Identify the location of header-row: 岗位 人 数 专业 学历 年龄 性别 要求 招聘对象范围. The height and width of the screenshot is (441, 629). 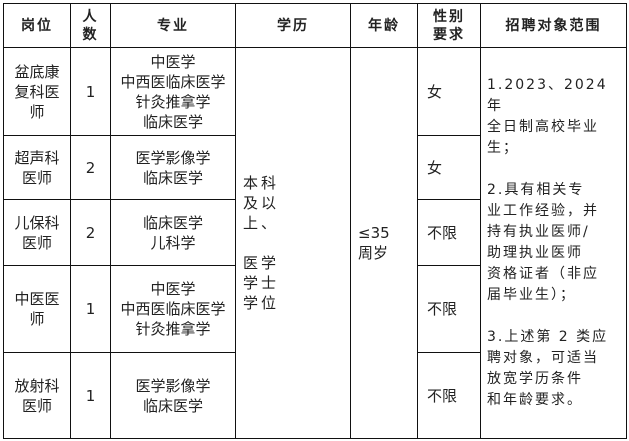
(315, 25).